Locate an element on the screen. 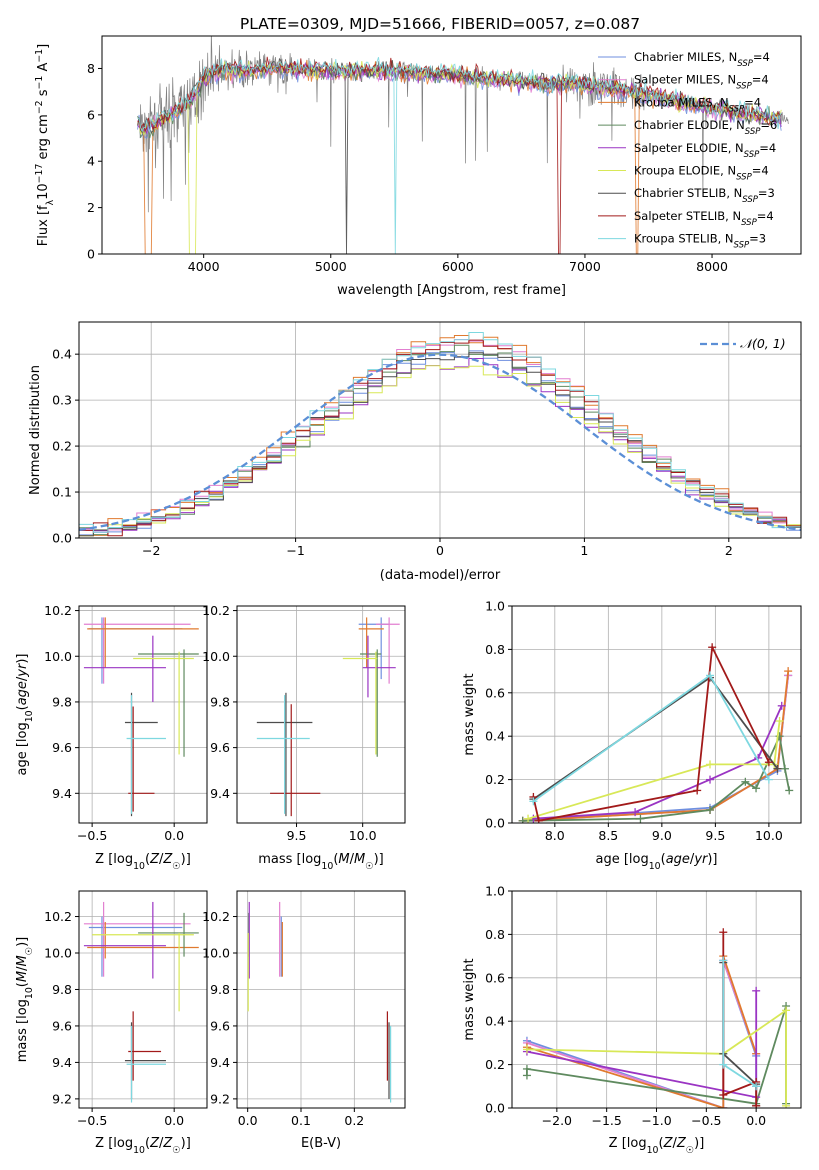  legend-entry: Kroupa ELODIE, NSSP=4 is located at coordinates (701, 173).